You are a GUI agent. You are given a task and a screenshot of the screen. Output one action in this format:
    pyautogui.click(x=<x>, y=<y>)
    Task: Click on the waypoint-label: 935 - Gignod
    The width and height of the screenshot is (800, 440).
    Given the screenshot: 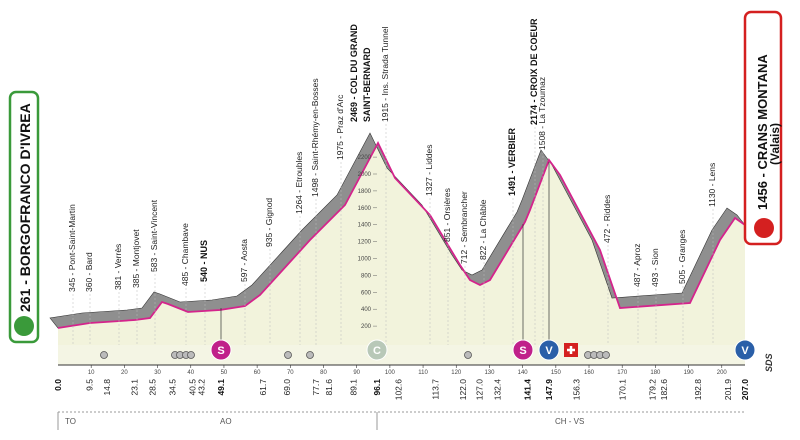 What is the action you would take?
    pyautogui.click(x=269, y=222)
    